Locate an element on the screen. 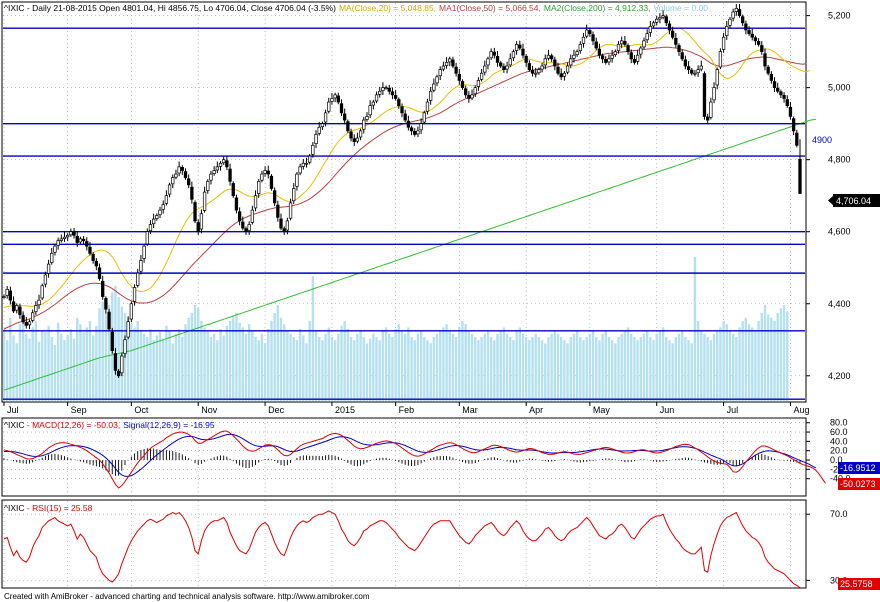 The image size is (880, 602). x-tick-label: Sep is located at coordinates (79, 410).